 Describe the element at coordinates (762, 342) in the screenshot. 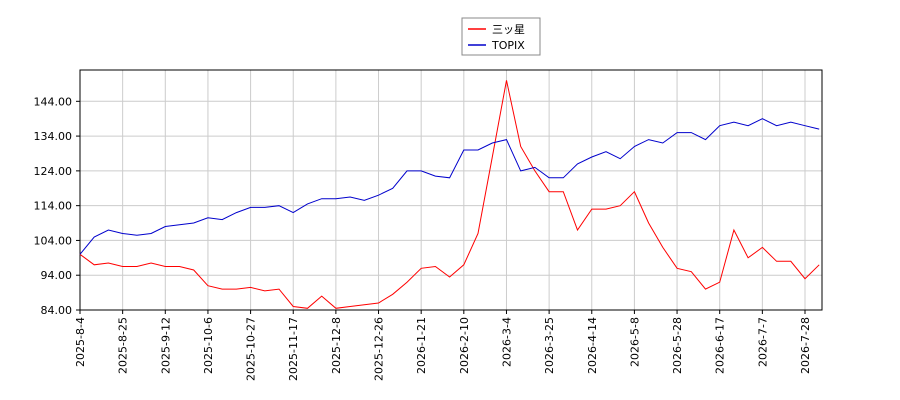

I see `x-tick-label: 2026-7-7` at that location.